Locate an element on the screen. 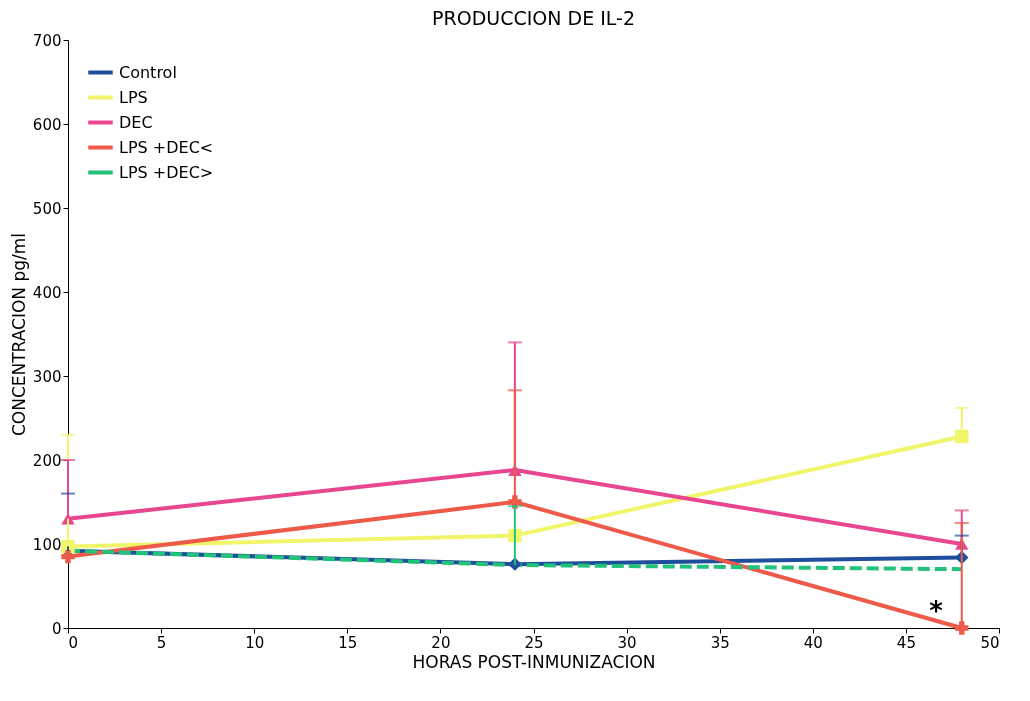  y-tick-label: 500 is located at coordinates (47, 208).